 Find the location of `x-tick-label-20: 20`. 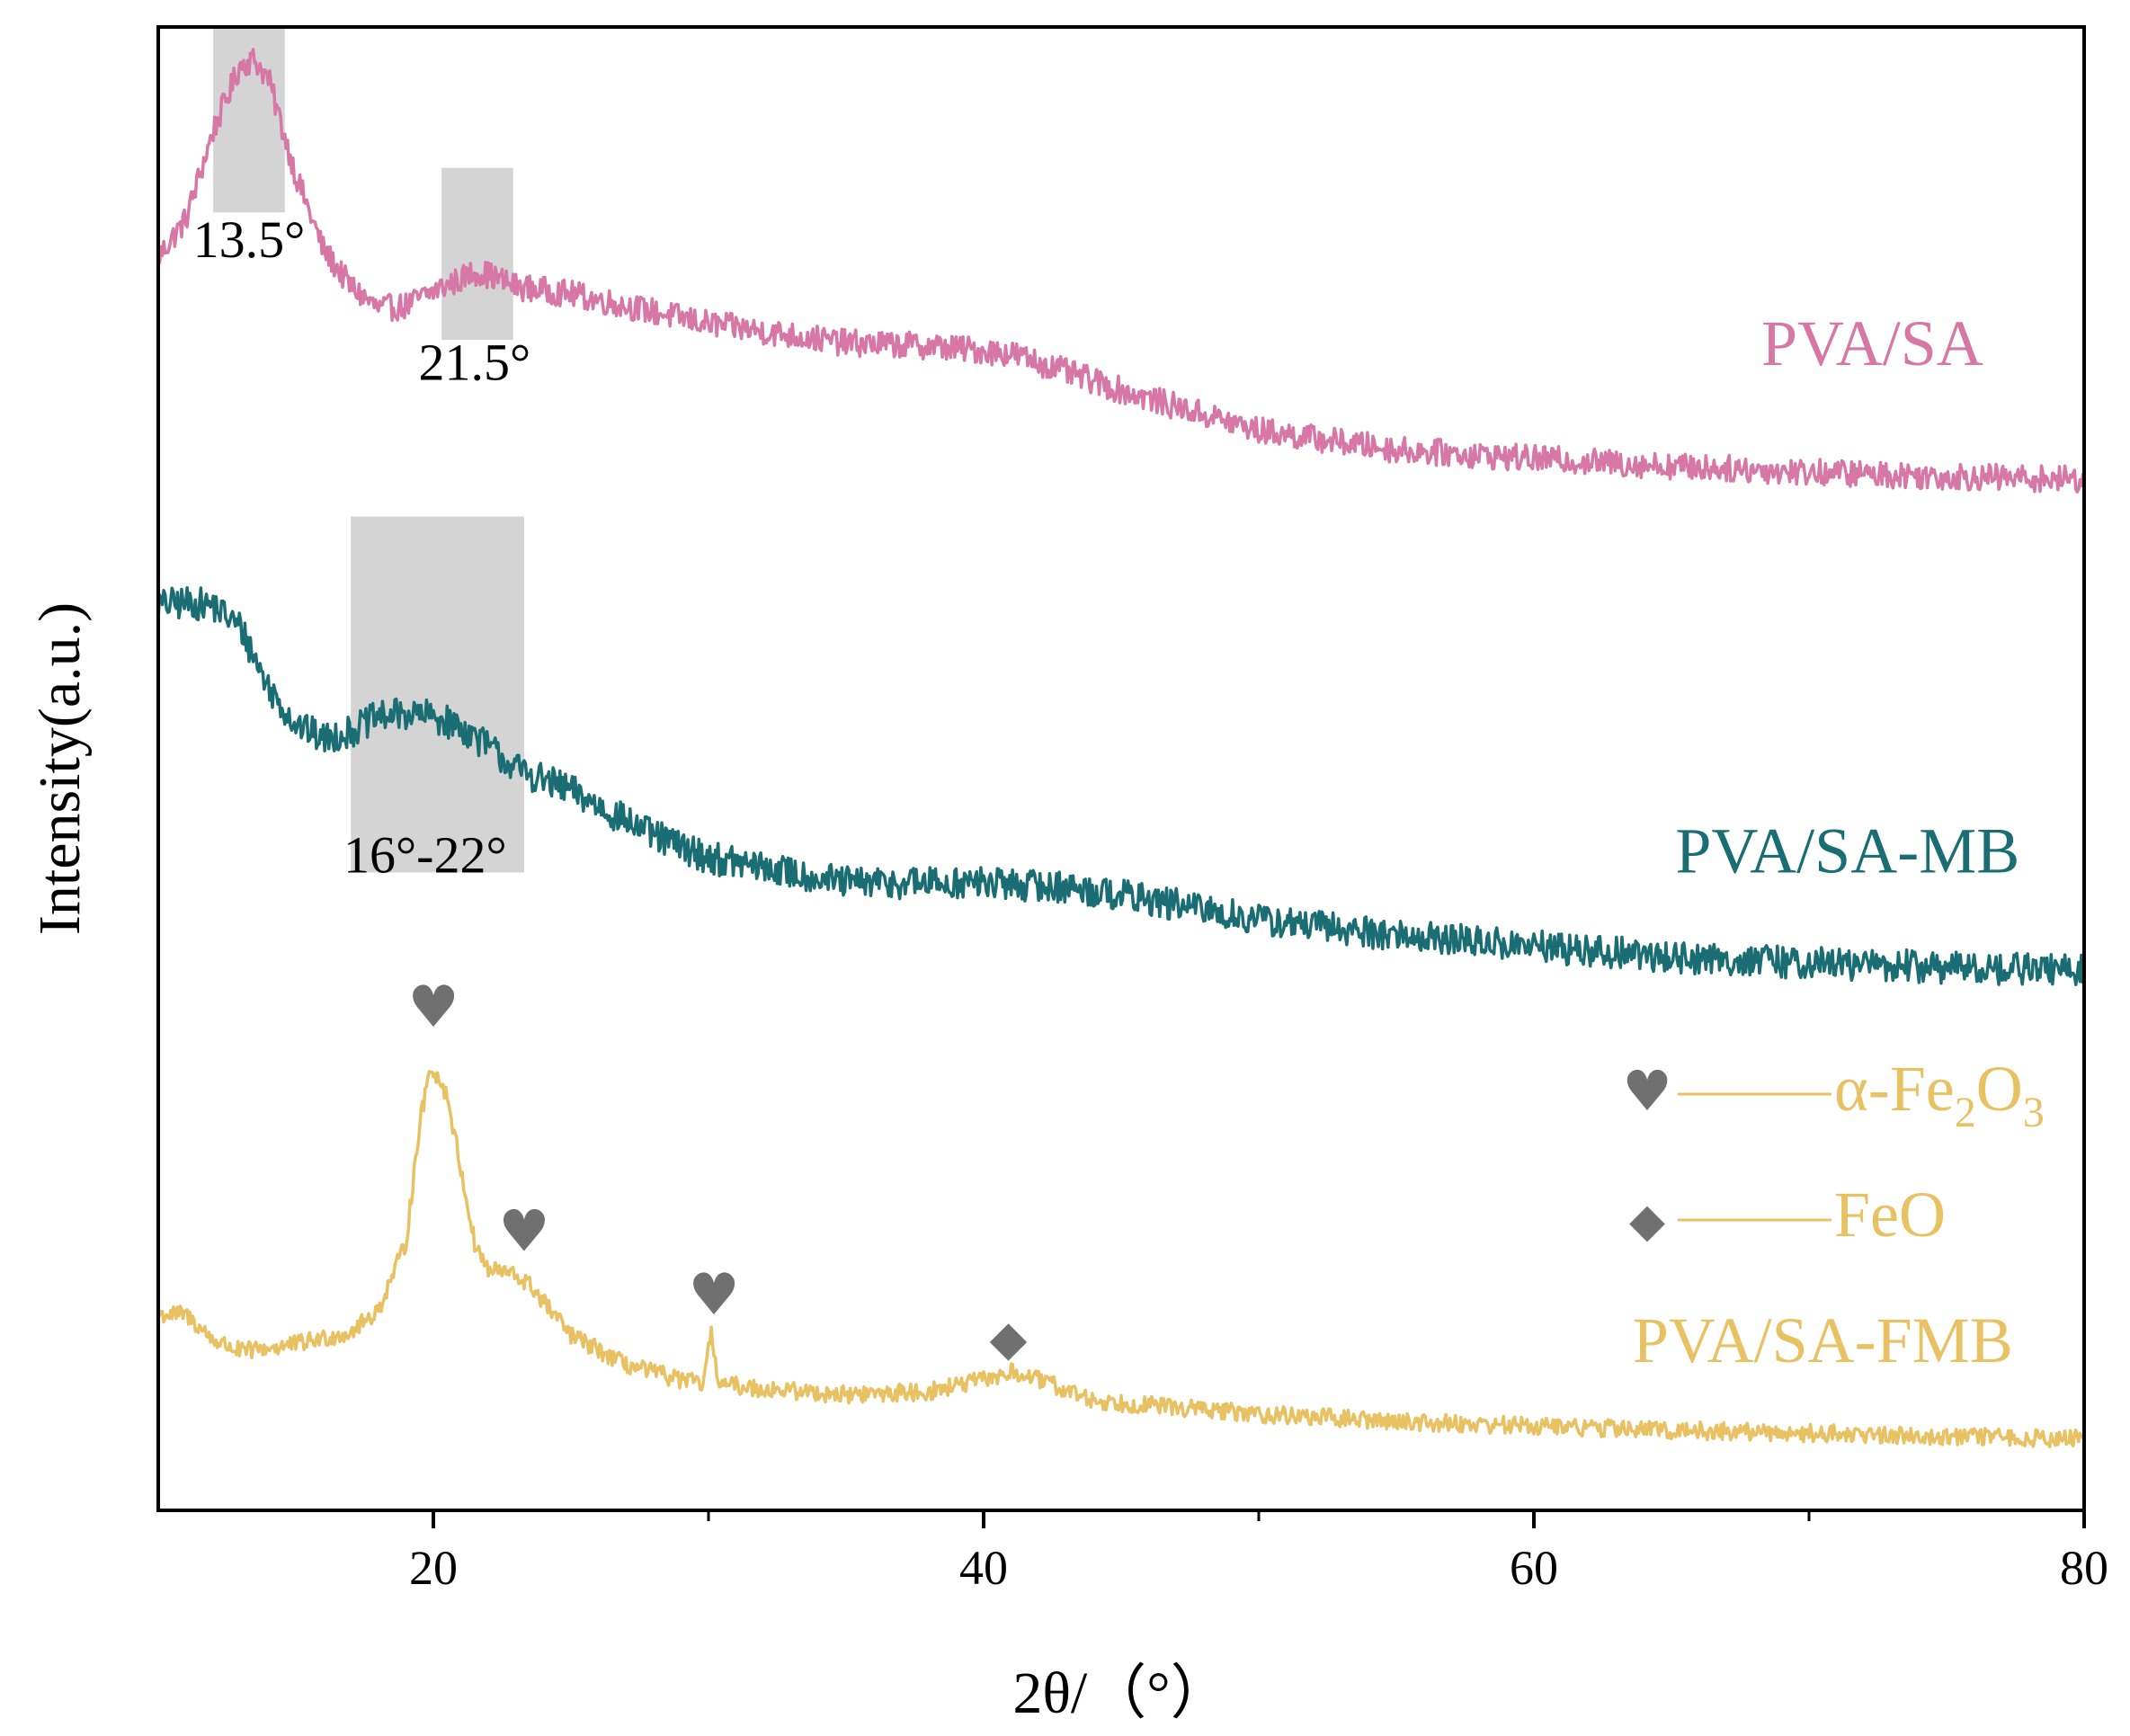

x-tick-label-20: 20 is located at coordinates (433, 1568).